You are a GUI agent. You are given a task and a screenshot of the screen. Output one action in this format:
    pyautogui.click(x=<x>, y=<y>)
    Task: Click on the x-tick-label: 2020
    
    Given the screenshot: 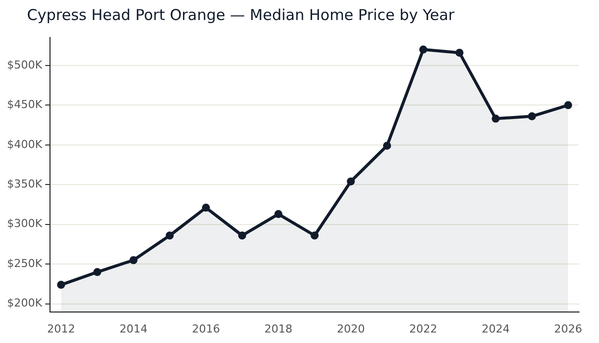 What is the action you would take?
    pyautogui.click(x=350, y=329)
    